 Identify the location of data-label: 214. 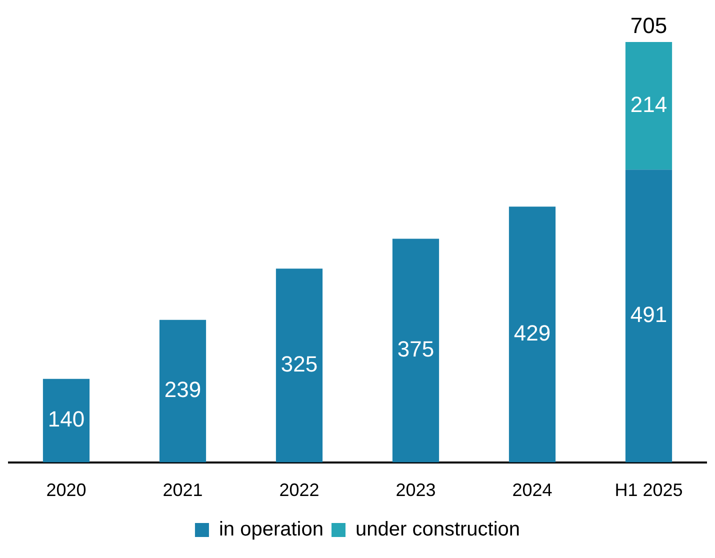
(649, 104).